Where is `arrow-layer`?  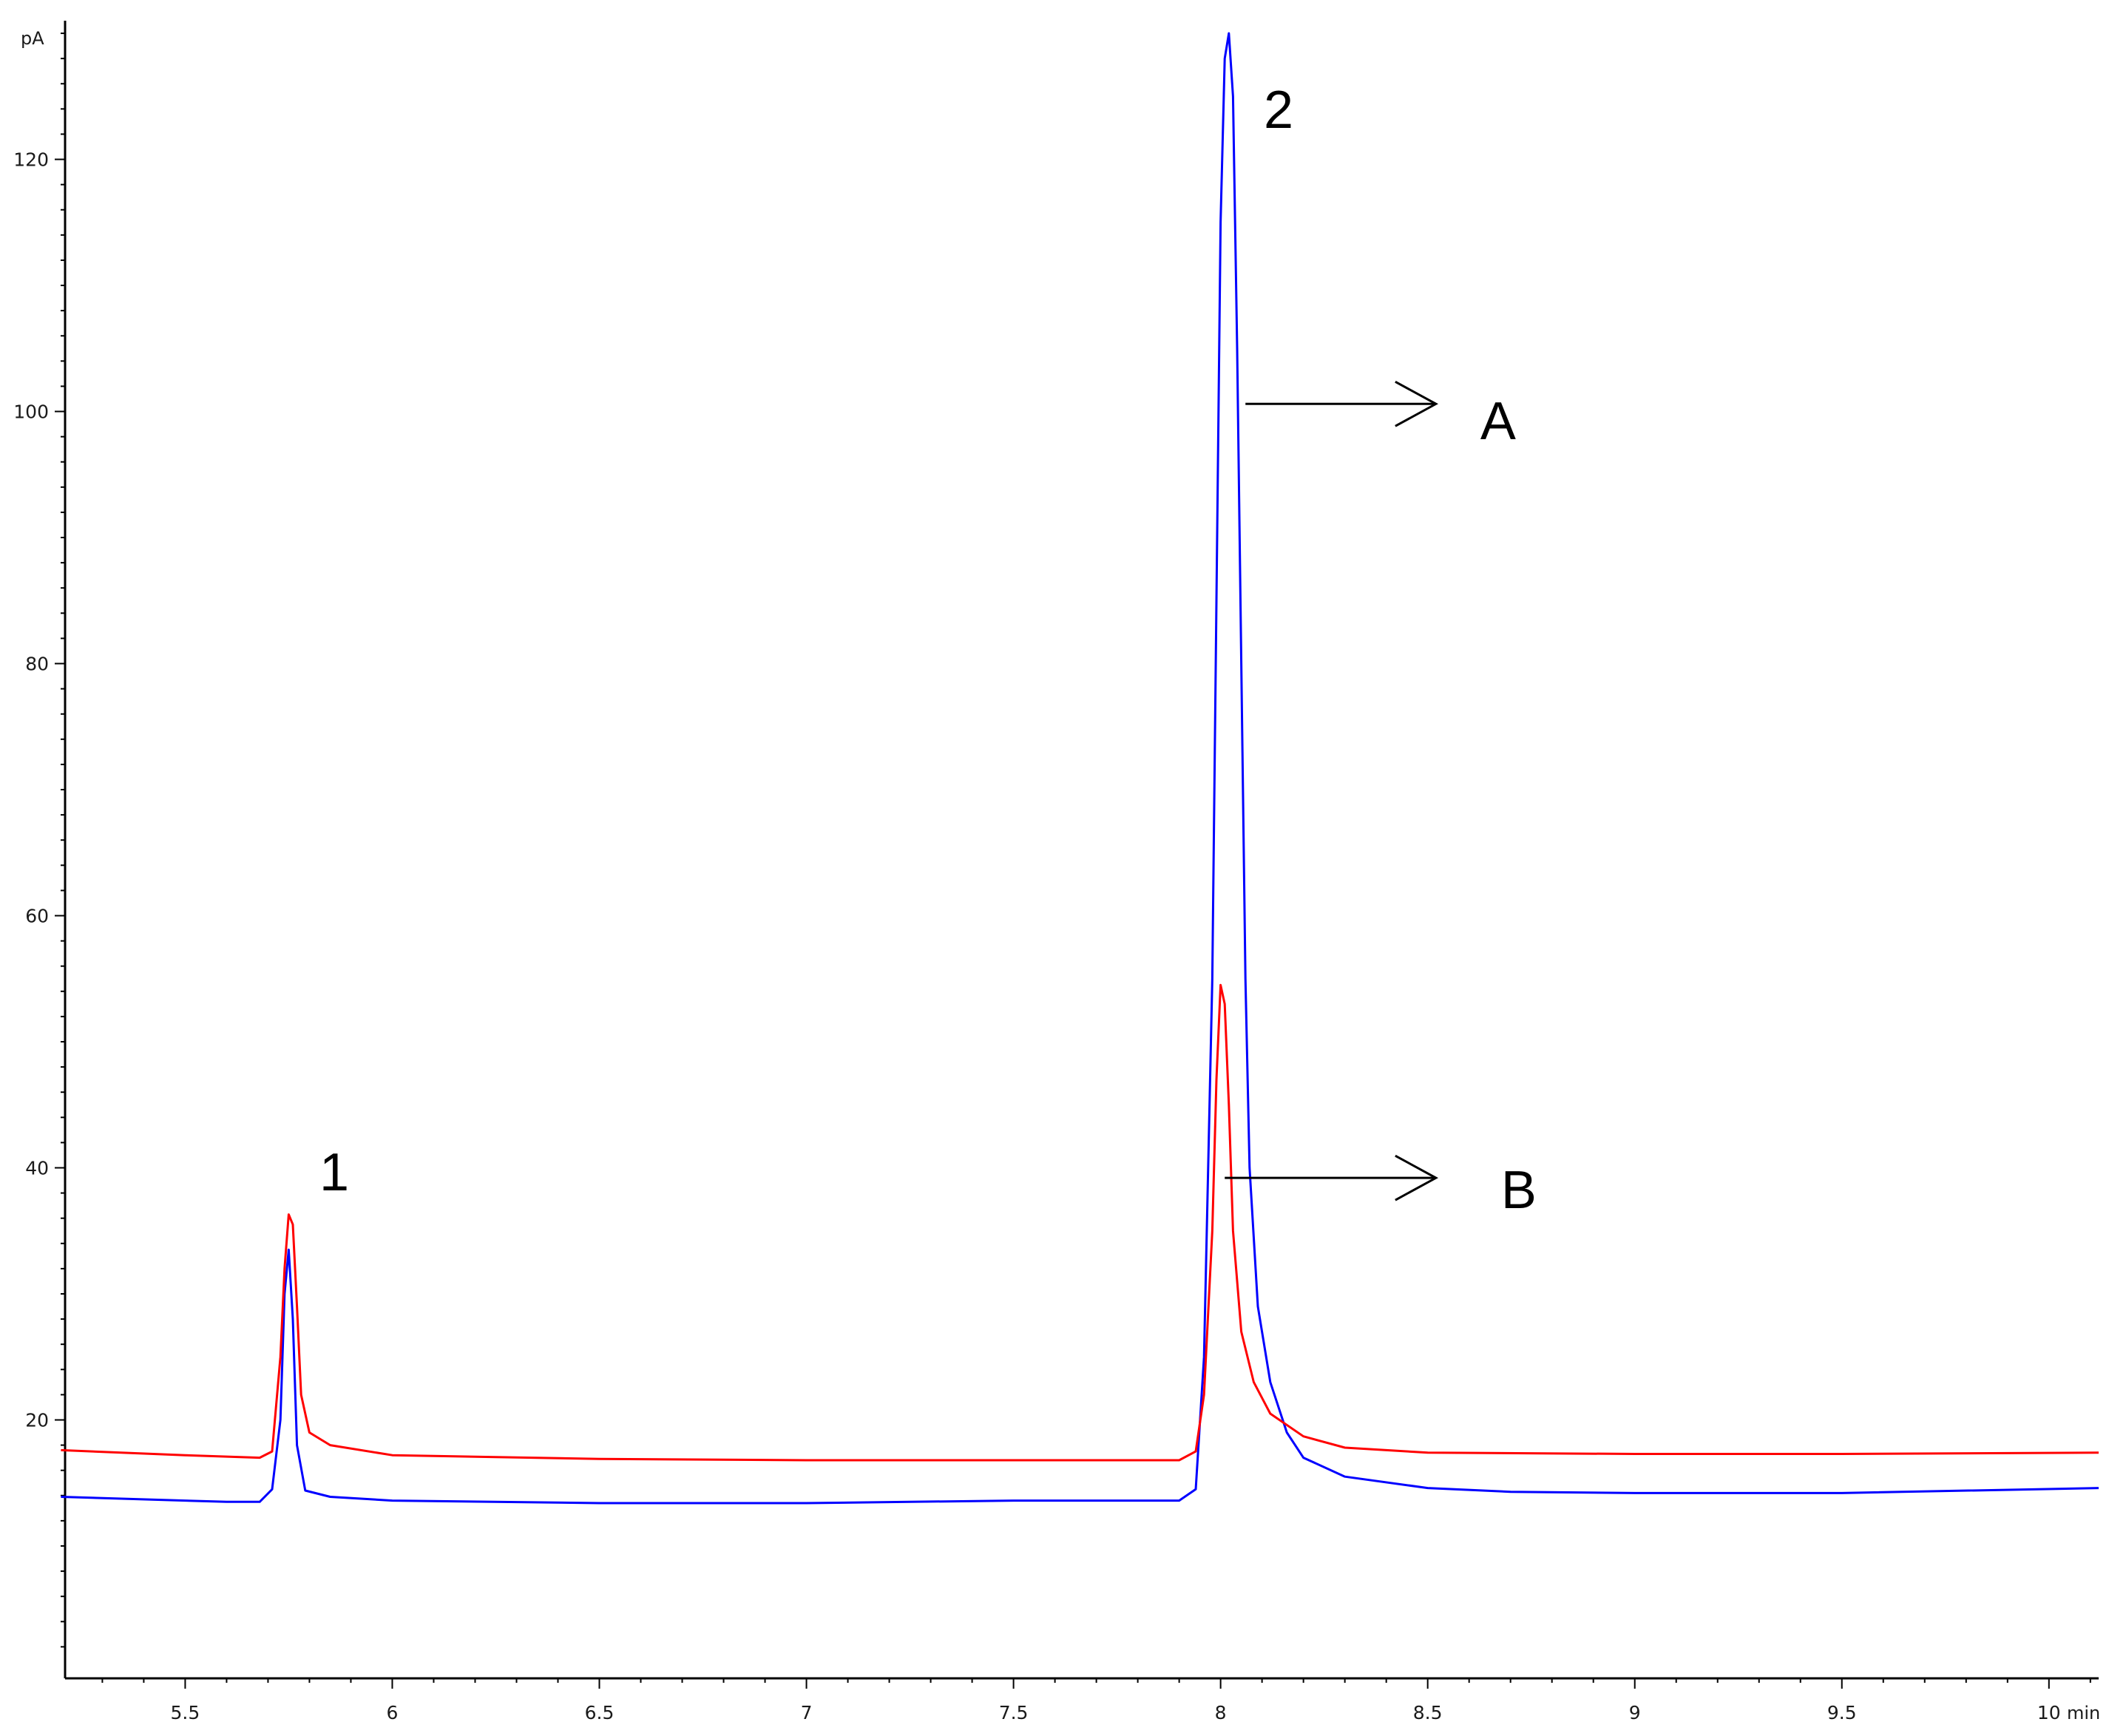 arrow-layer is located at coordinates (1332, 790).